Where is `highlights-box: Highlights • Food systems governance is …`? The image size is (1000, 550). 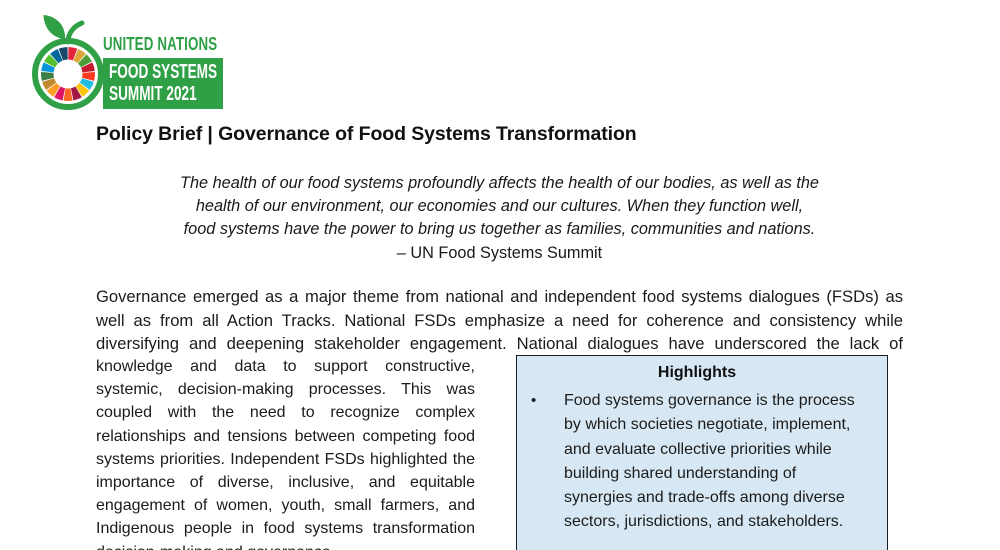 highlights-box: Highlights • Food systems governance is … is located at coordinates (702, 452).